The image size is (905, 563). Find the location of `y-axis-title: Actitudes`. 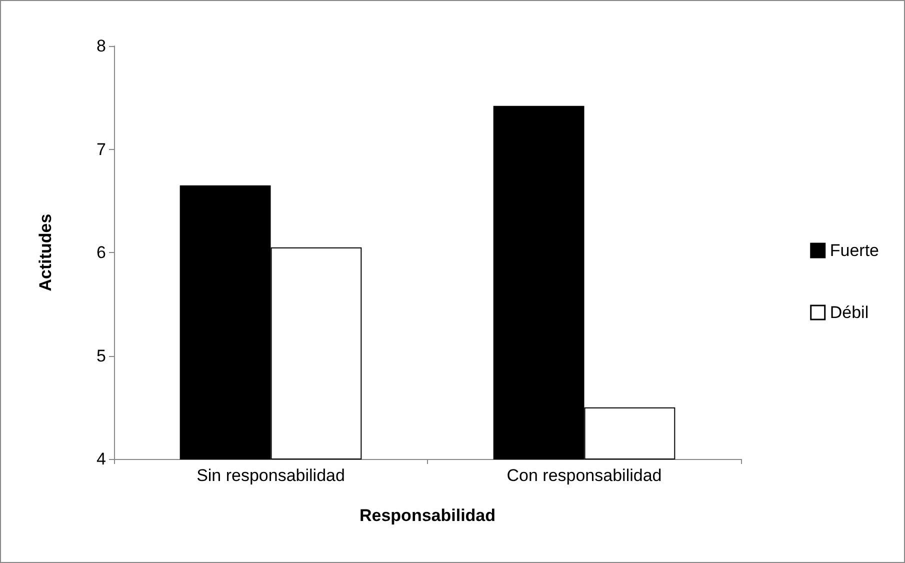

y-axis-title: Actitudes is located at coordinates (45, 253).